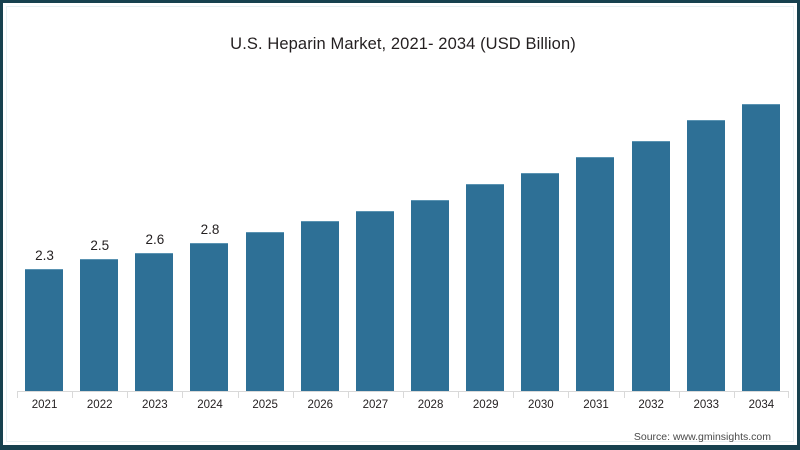  What do you see at coordinates (596, 405) in the screenshot?
I see `x-axis-label-2031: 2031` at bounding box center [596, 405].